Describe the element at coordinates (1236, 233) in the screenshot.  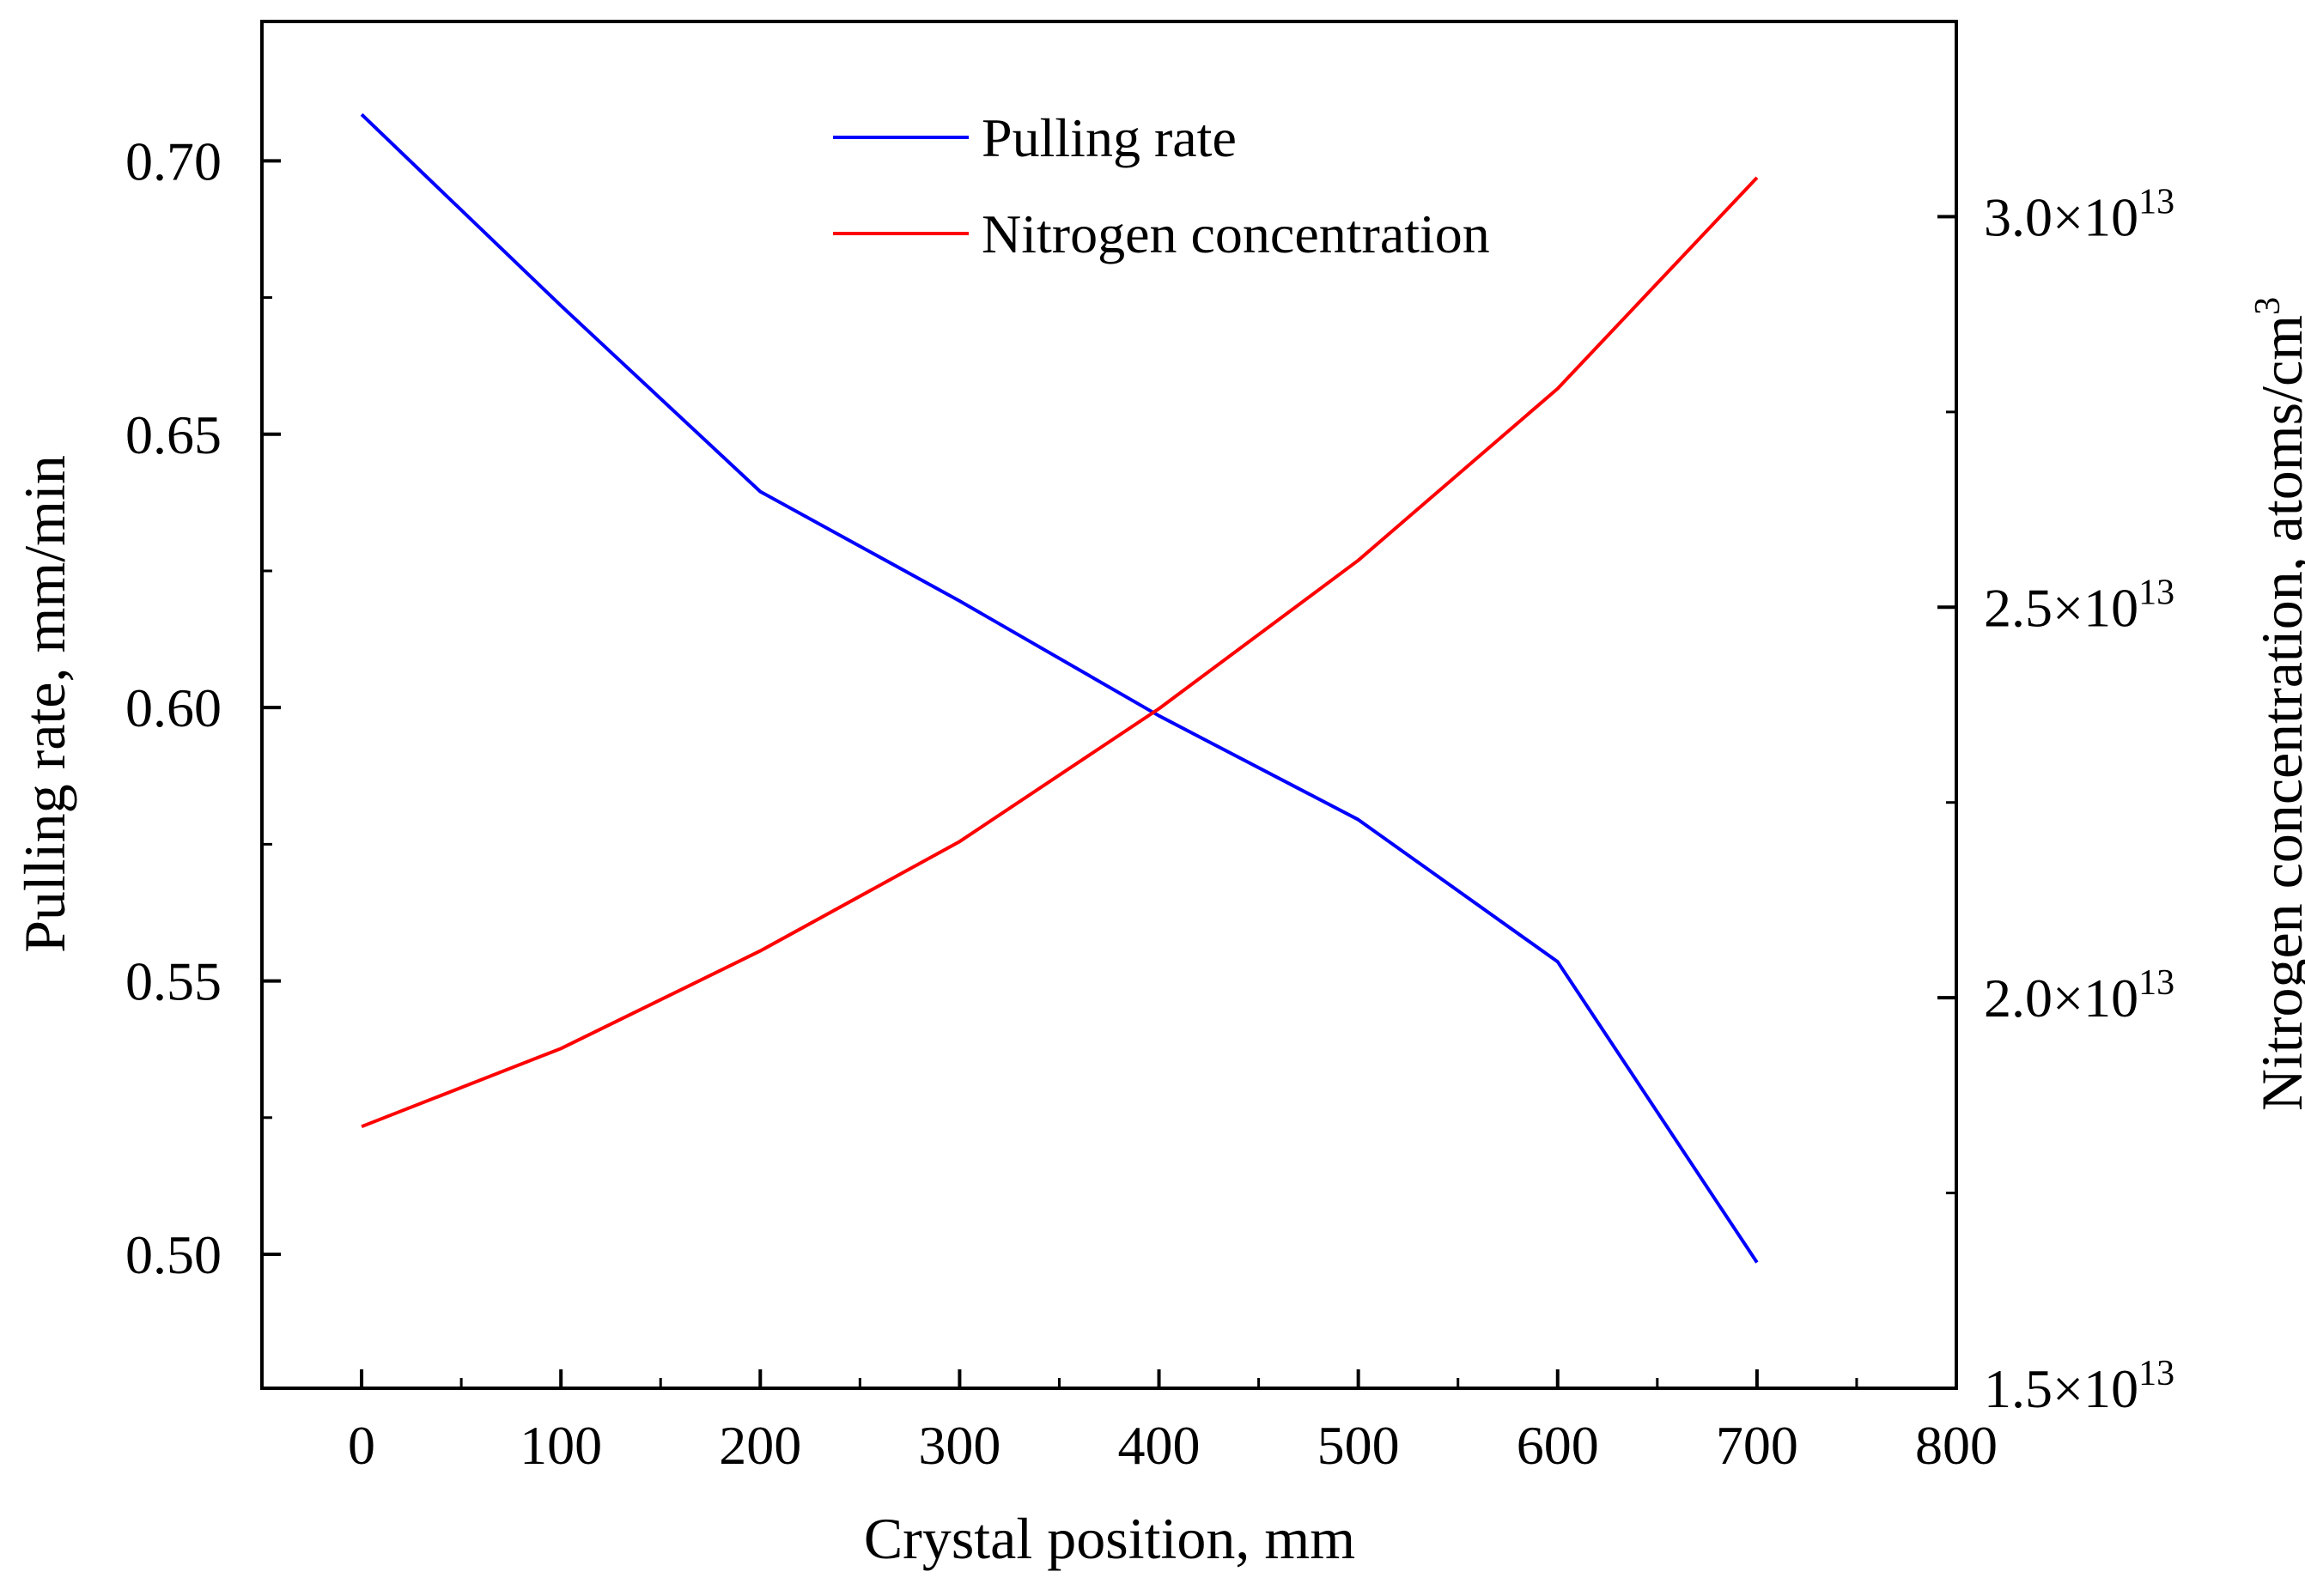
I see `legend-label-nitrogen-concentration: Nitrogen concentration` at that location.